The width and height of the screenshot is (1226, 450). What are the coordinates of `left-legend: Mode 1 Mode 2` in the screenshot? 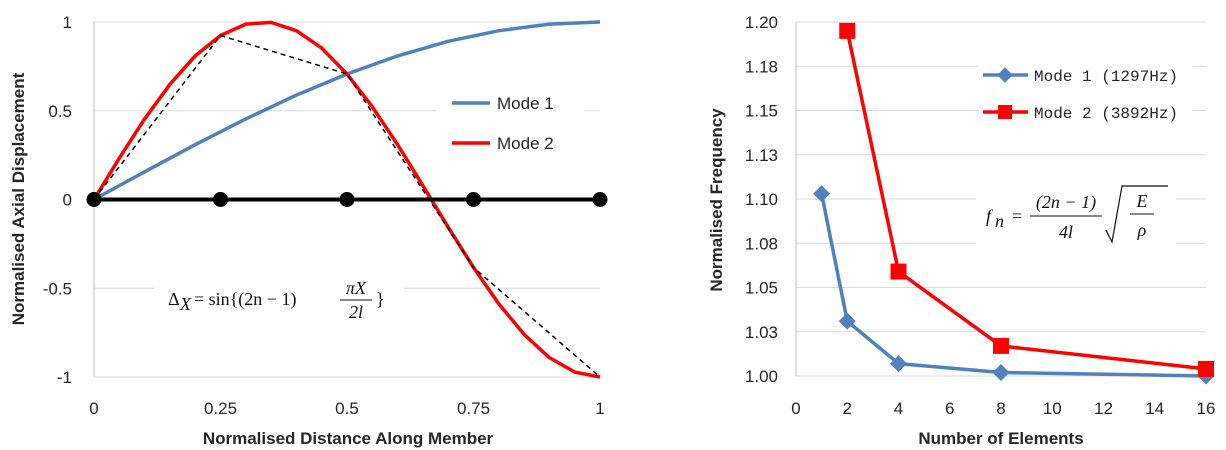 It's located at (510, 123).